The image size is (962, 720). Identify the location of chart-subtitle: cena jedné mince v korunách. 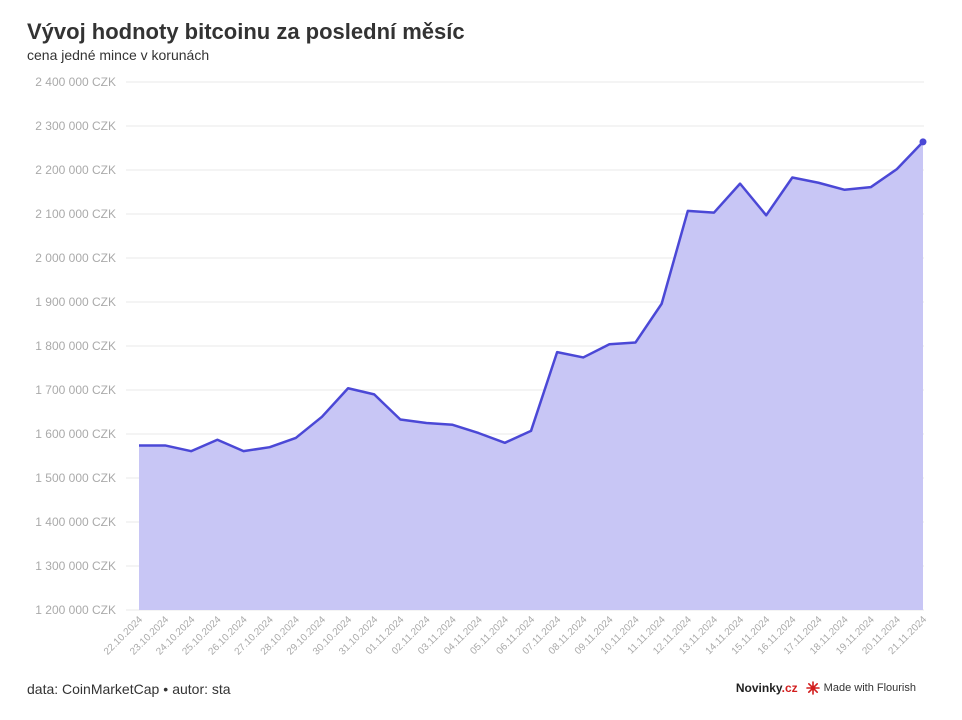
(118, 55).